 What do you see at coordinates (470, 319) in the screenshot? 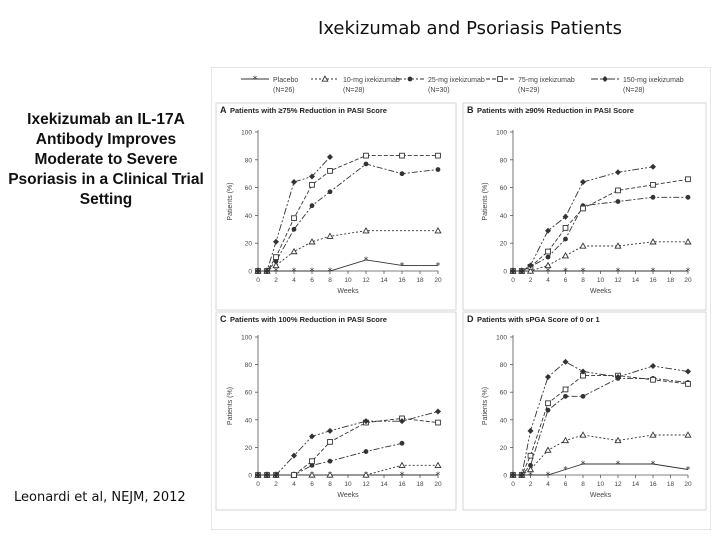
I see `panel-letter: D` at bounding box center [470, 319].